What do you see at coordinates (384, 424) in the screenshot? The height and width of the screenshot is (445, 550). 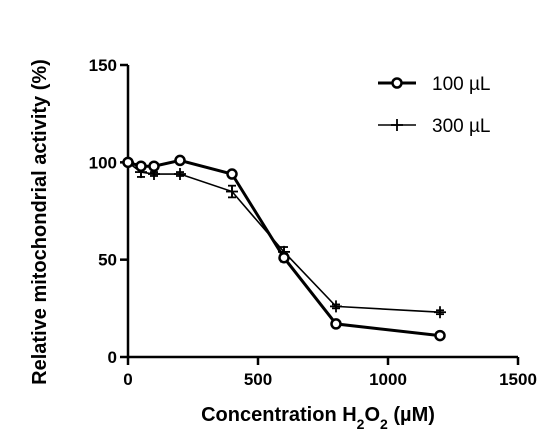 I see `x-axis-label-sub2: 2` at bounding box center [384, 424].